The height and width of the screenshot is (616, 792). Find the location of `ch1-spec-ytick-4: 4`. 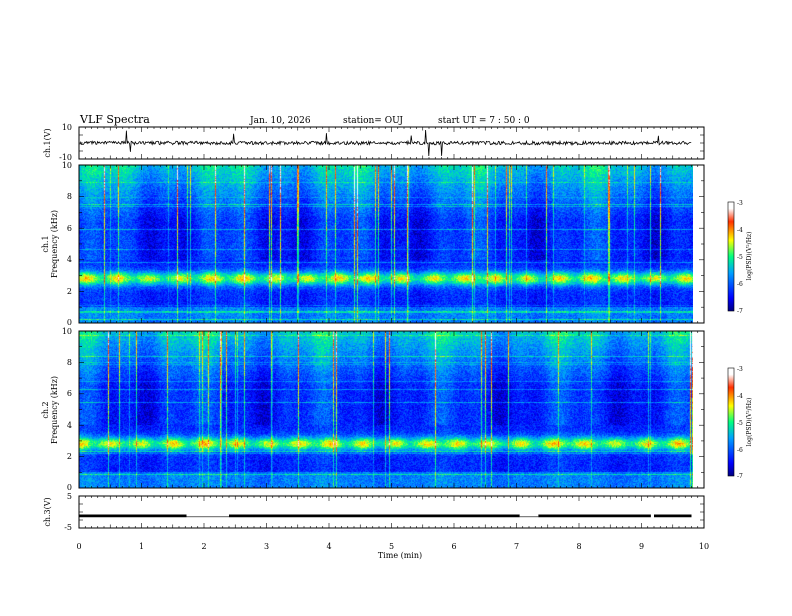

ch1-spec-ytick-4: 4 is located at coordinates (69, 259).